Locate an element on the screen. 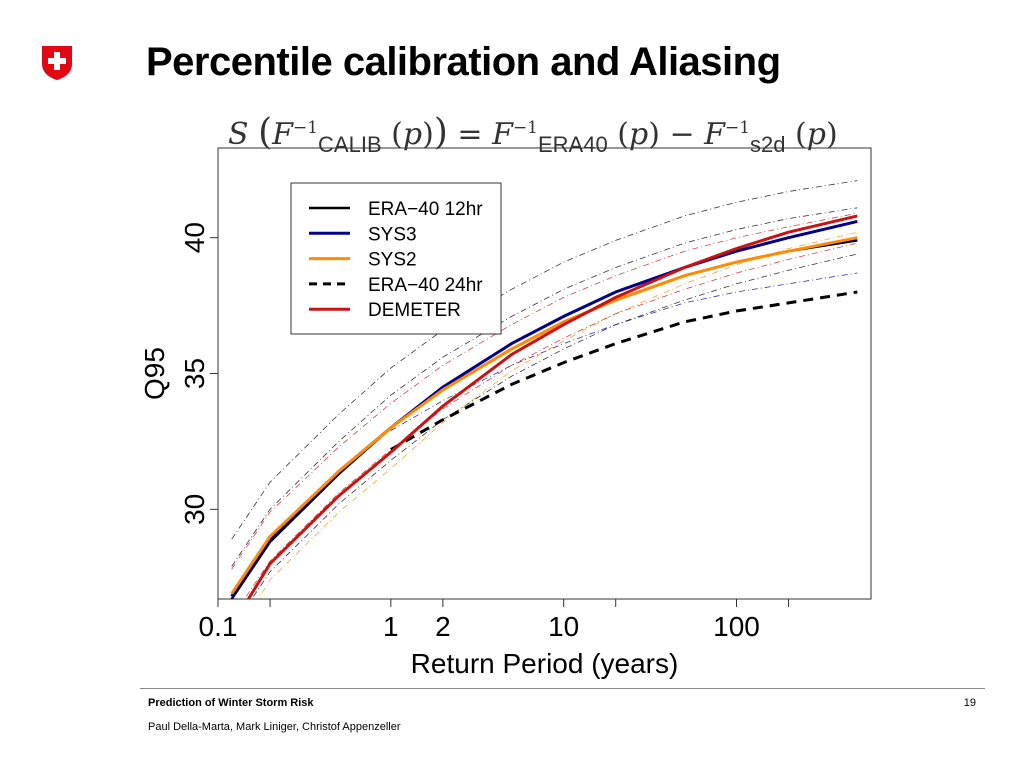 This screenshot has height=768, width=1024. x-tick-label: 2 is located at coordinates (443, 626).